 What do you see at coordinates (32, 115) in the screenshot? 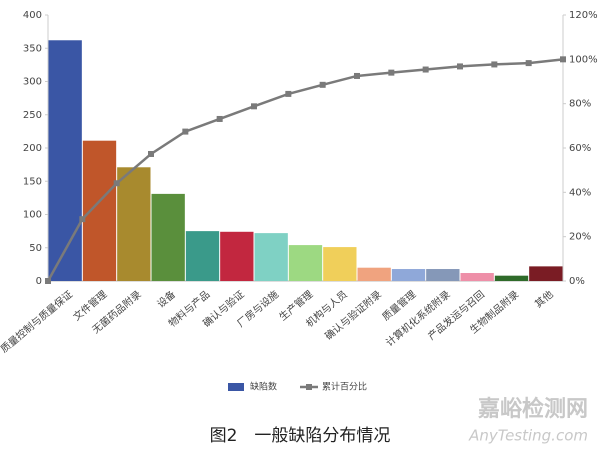
I see `y-tick-label: 250` at bounding box center [32, 115].